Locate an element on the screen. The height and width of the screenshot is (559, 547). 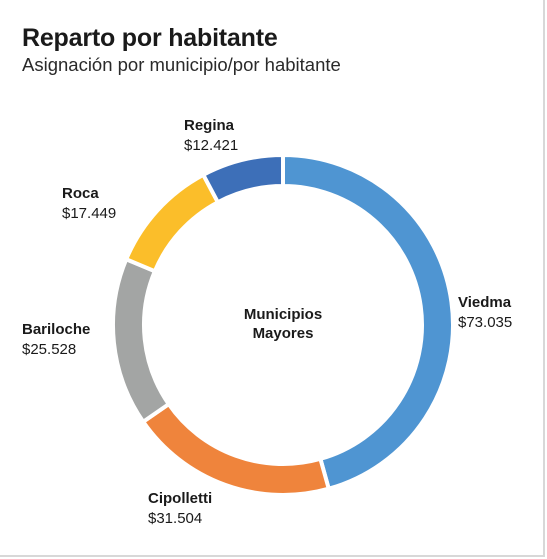
slice-label-name-roca: Roca is located at coordinates (80, 193).